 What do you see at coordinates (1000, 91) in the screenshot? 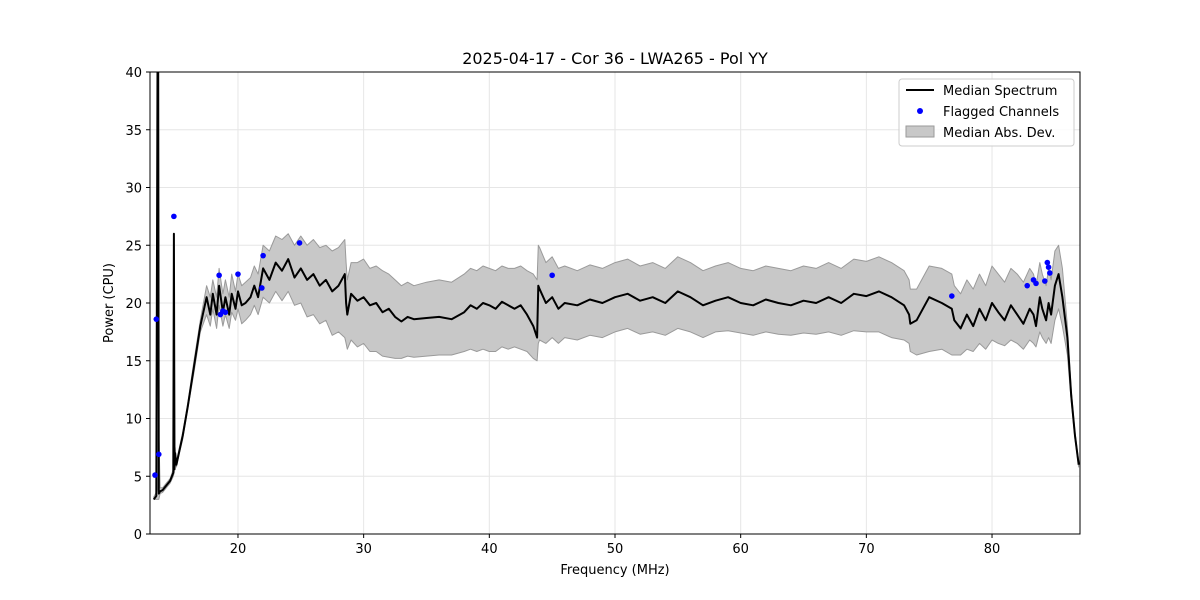
I see `legend-label-median: Median Spectrum` at bounding box center [1000, 91].